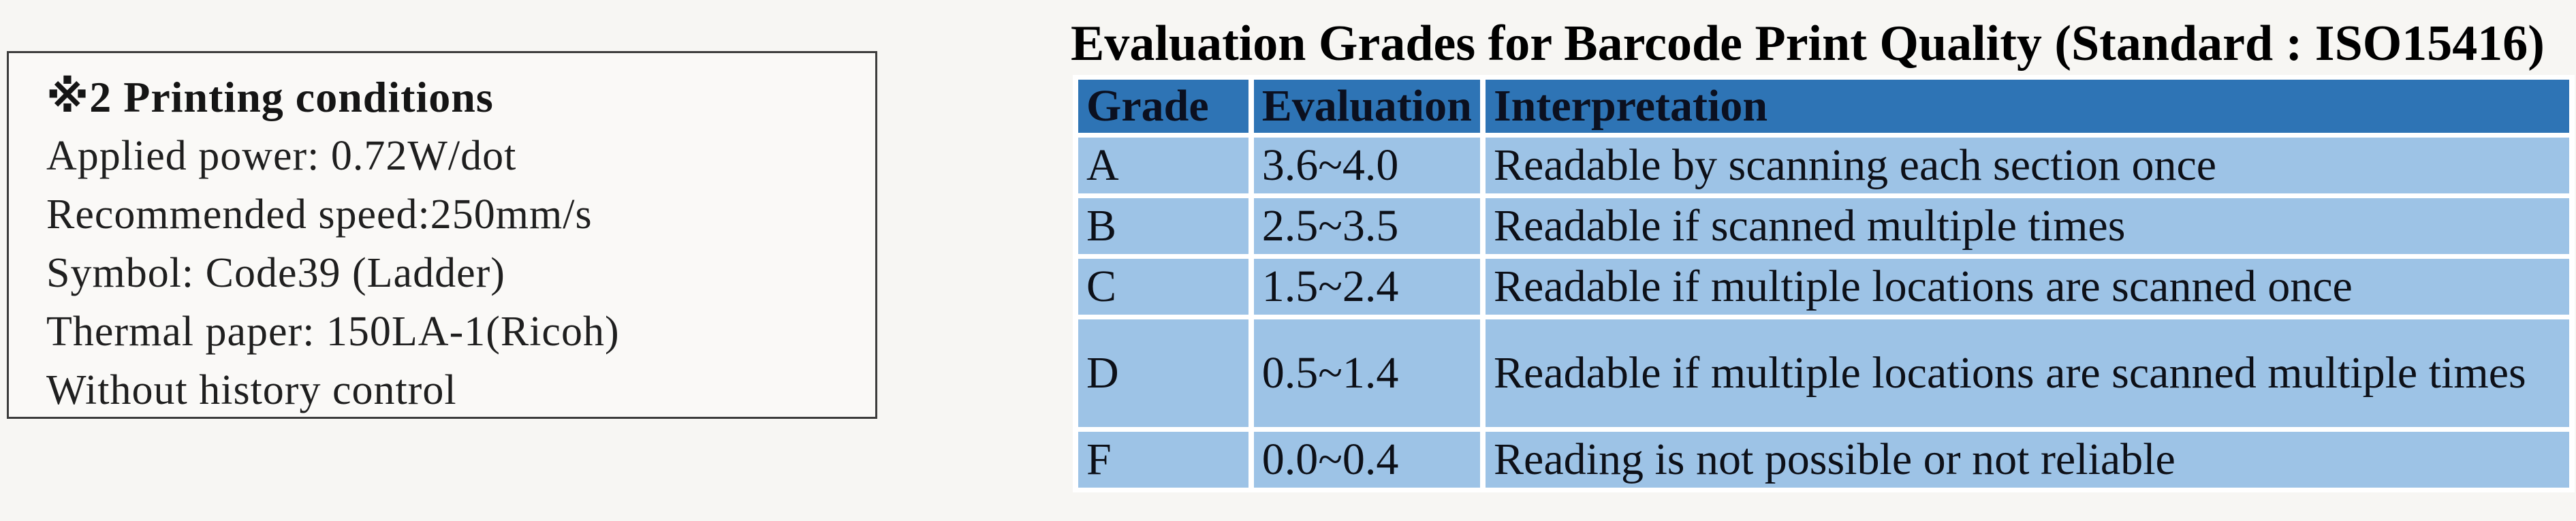 This screenshot has height=521, width=2576. Describe the element at coordinates (270, 97) in the screenshot. I see `printing-conditions-title: ※2 Printing conditions` at that location.